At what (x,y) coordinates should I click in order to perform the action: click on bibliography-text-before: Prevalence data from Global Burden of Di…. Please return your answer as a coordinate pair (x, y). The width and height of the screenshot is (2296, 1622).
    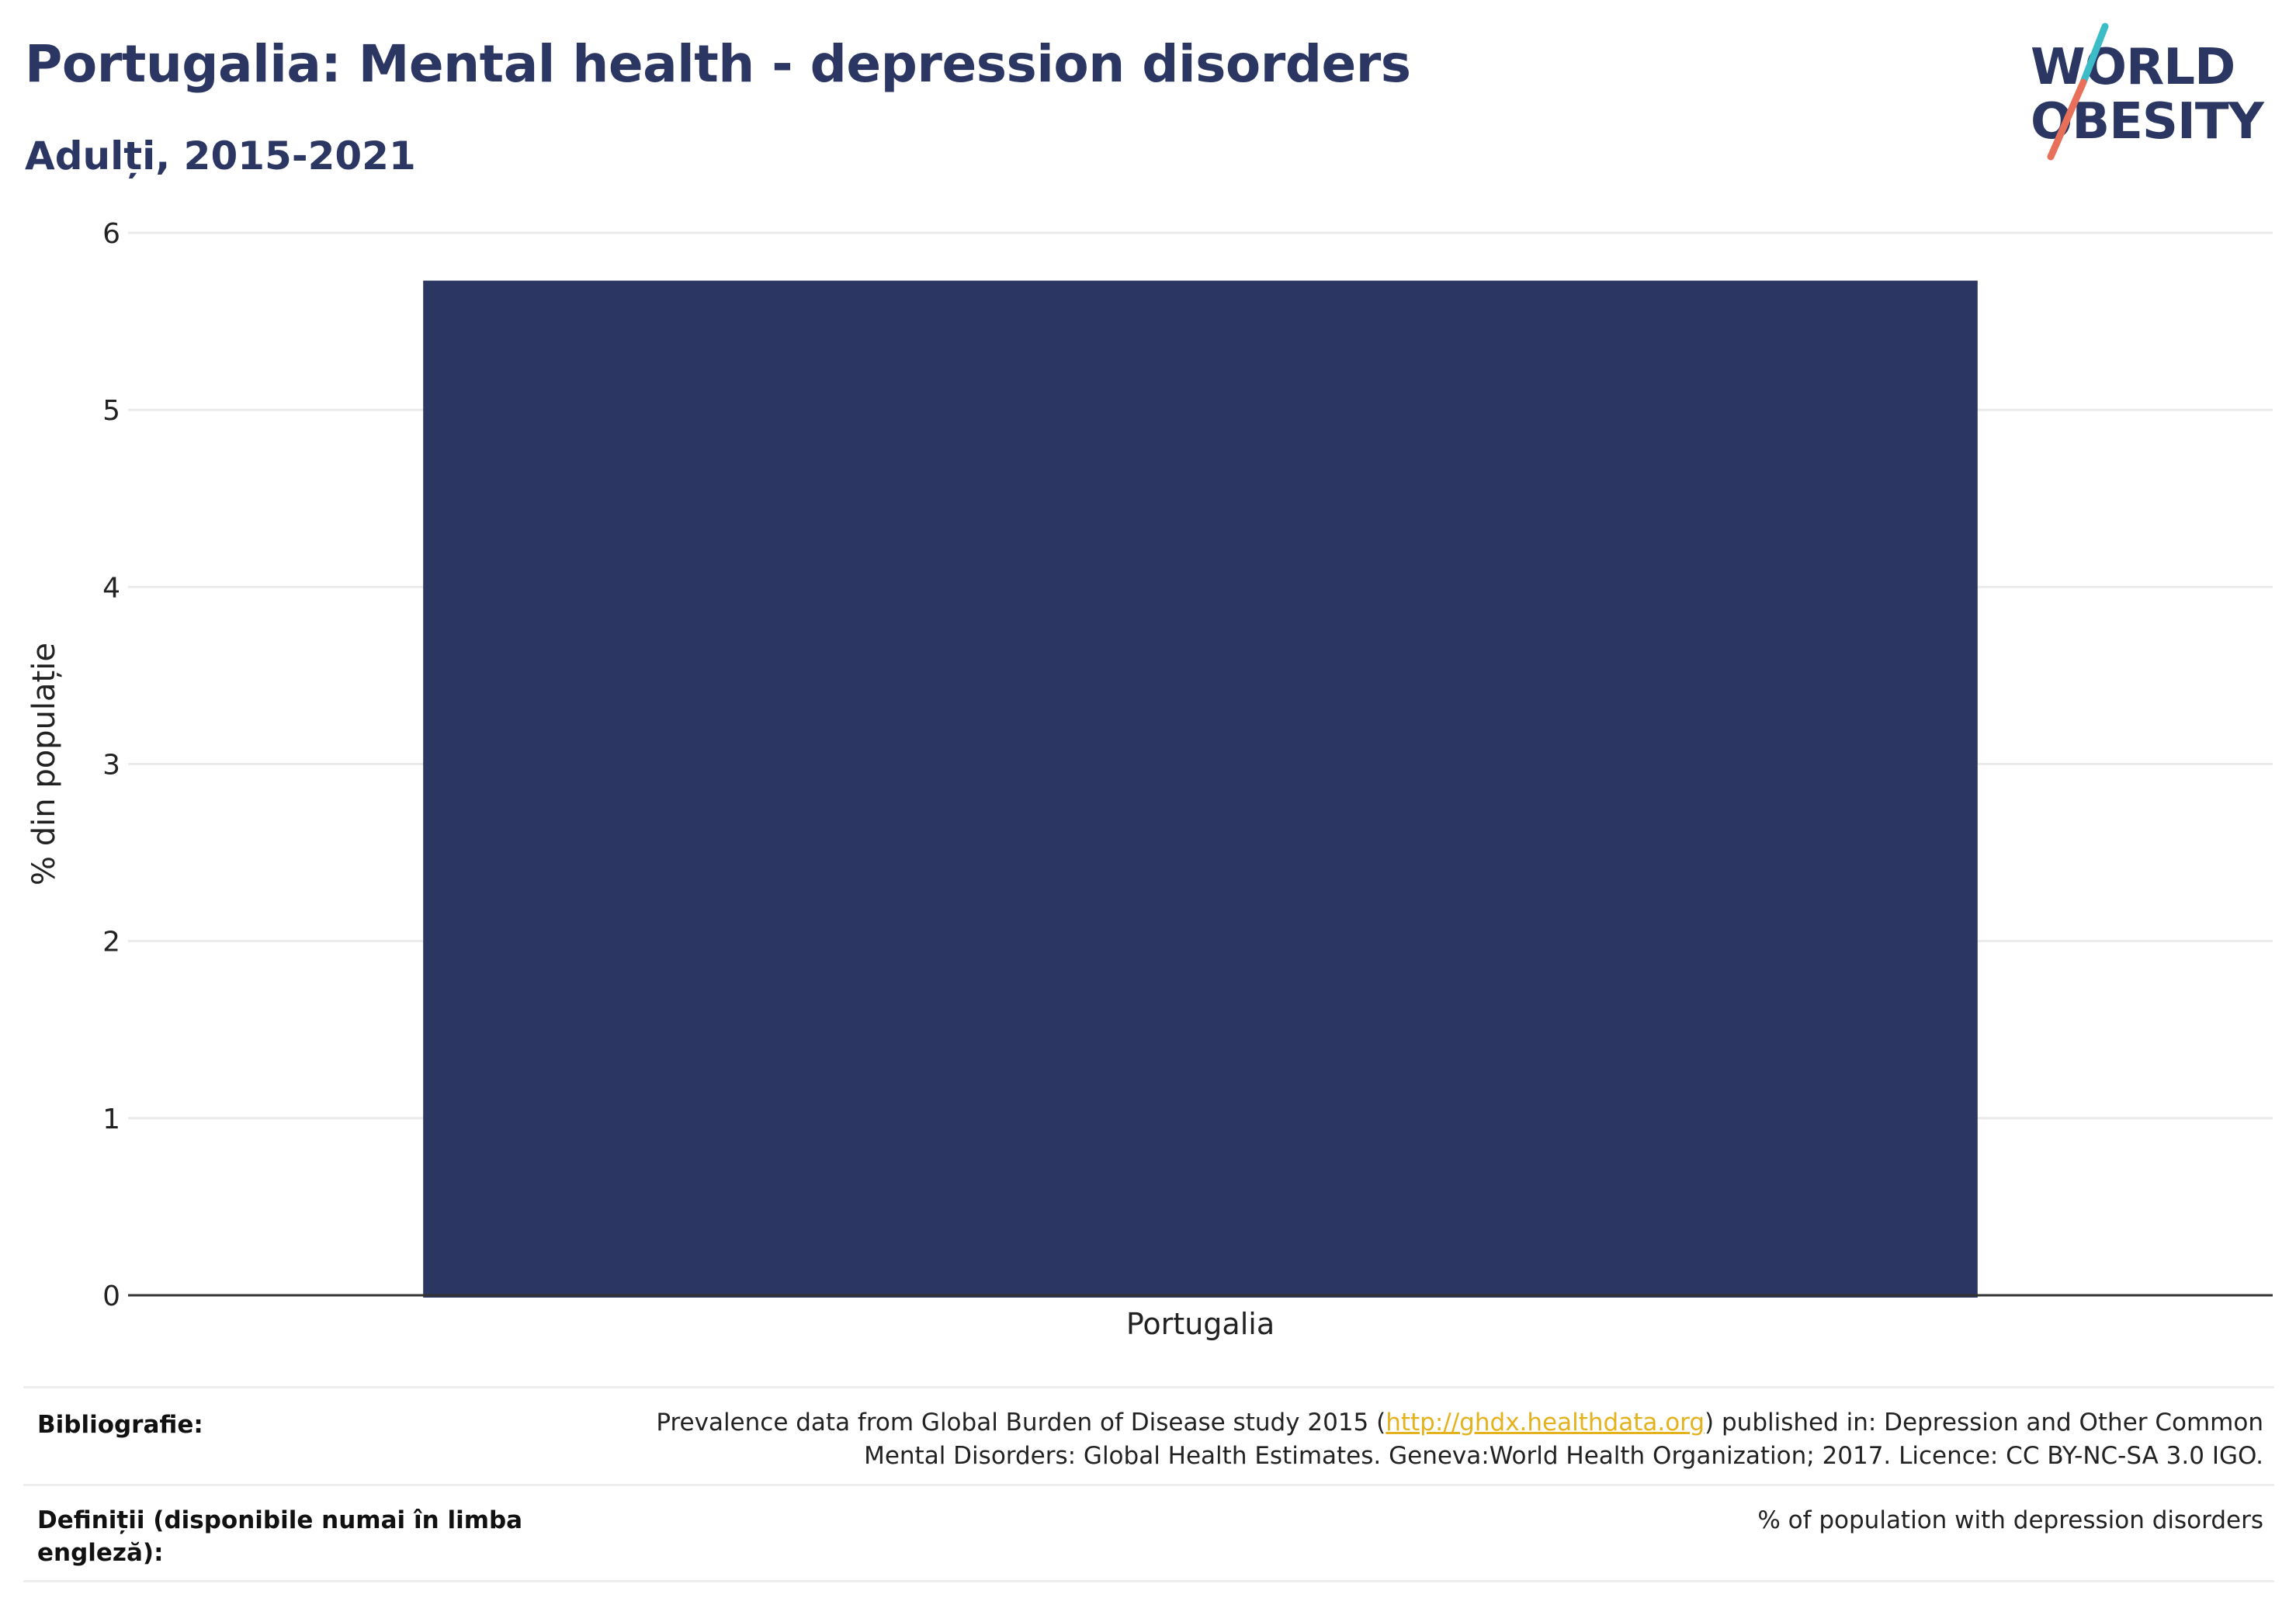
    Looking at the image, I should click on (1021, 1423).